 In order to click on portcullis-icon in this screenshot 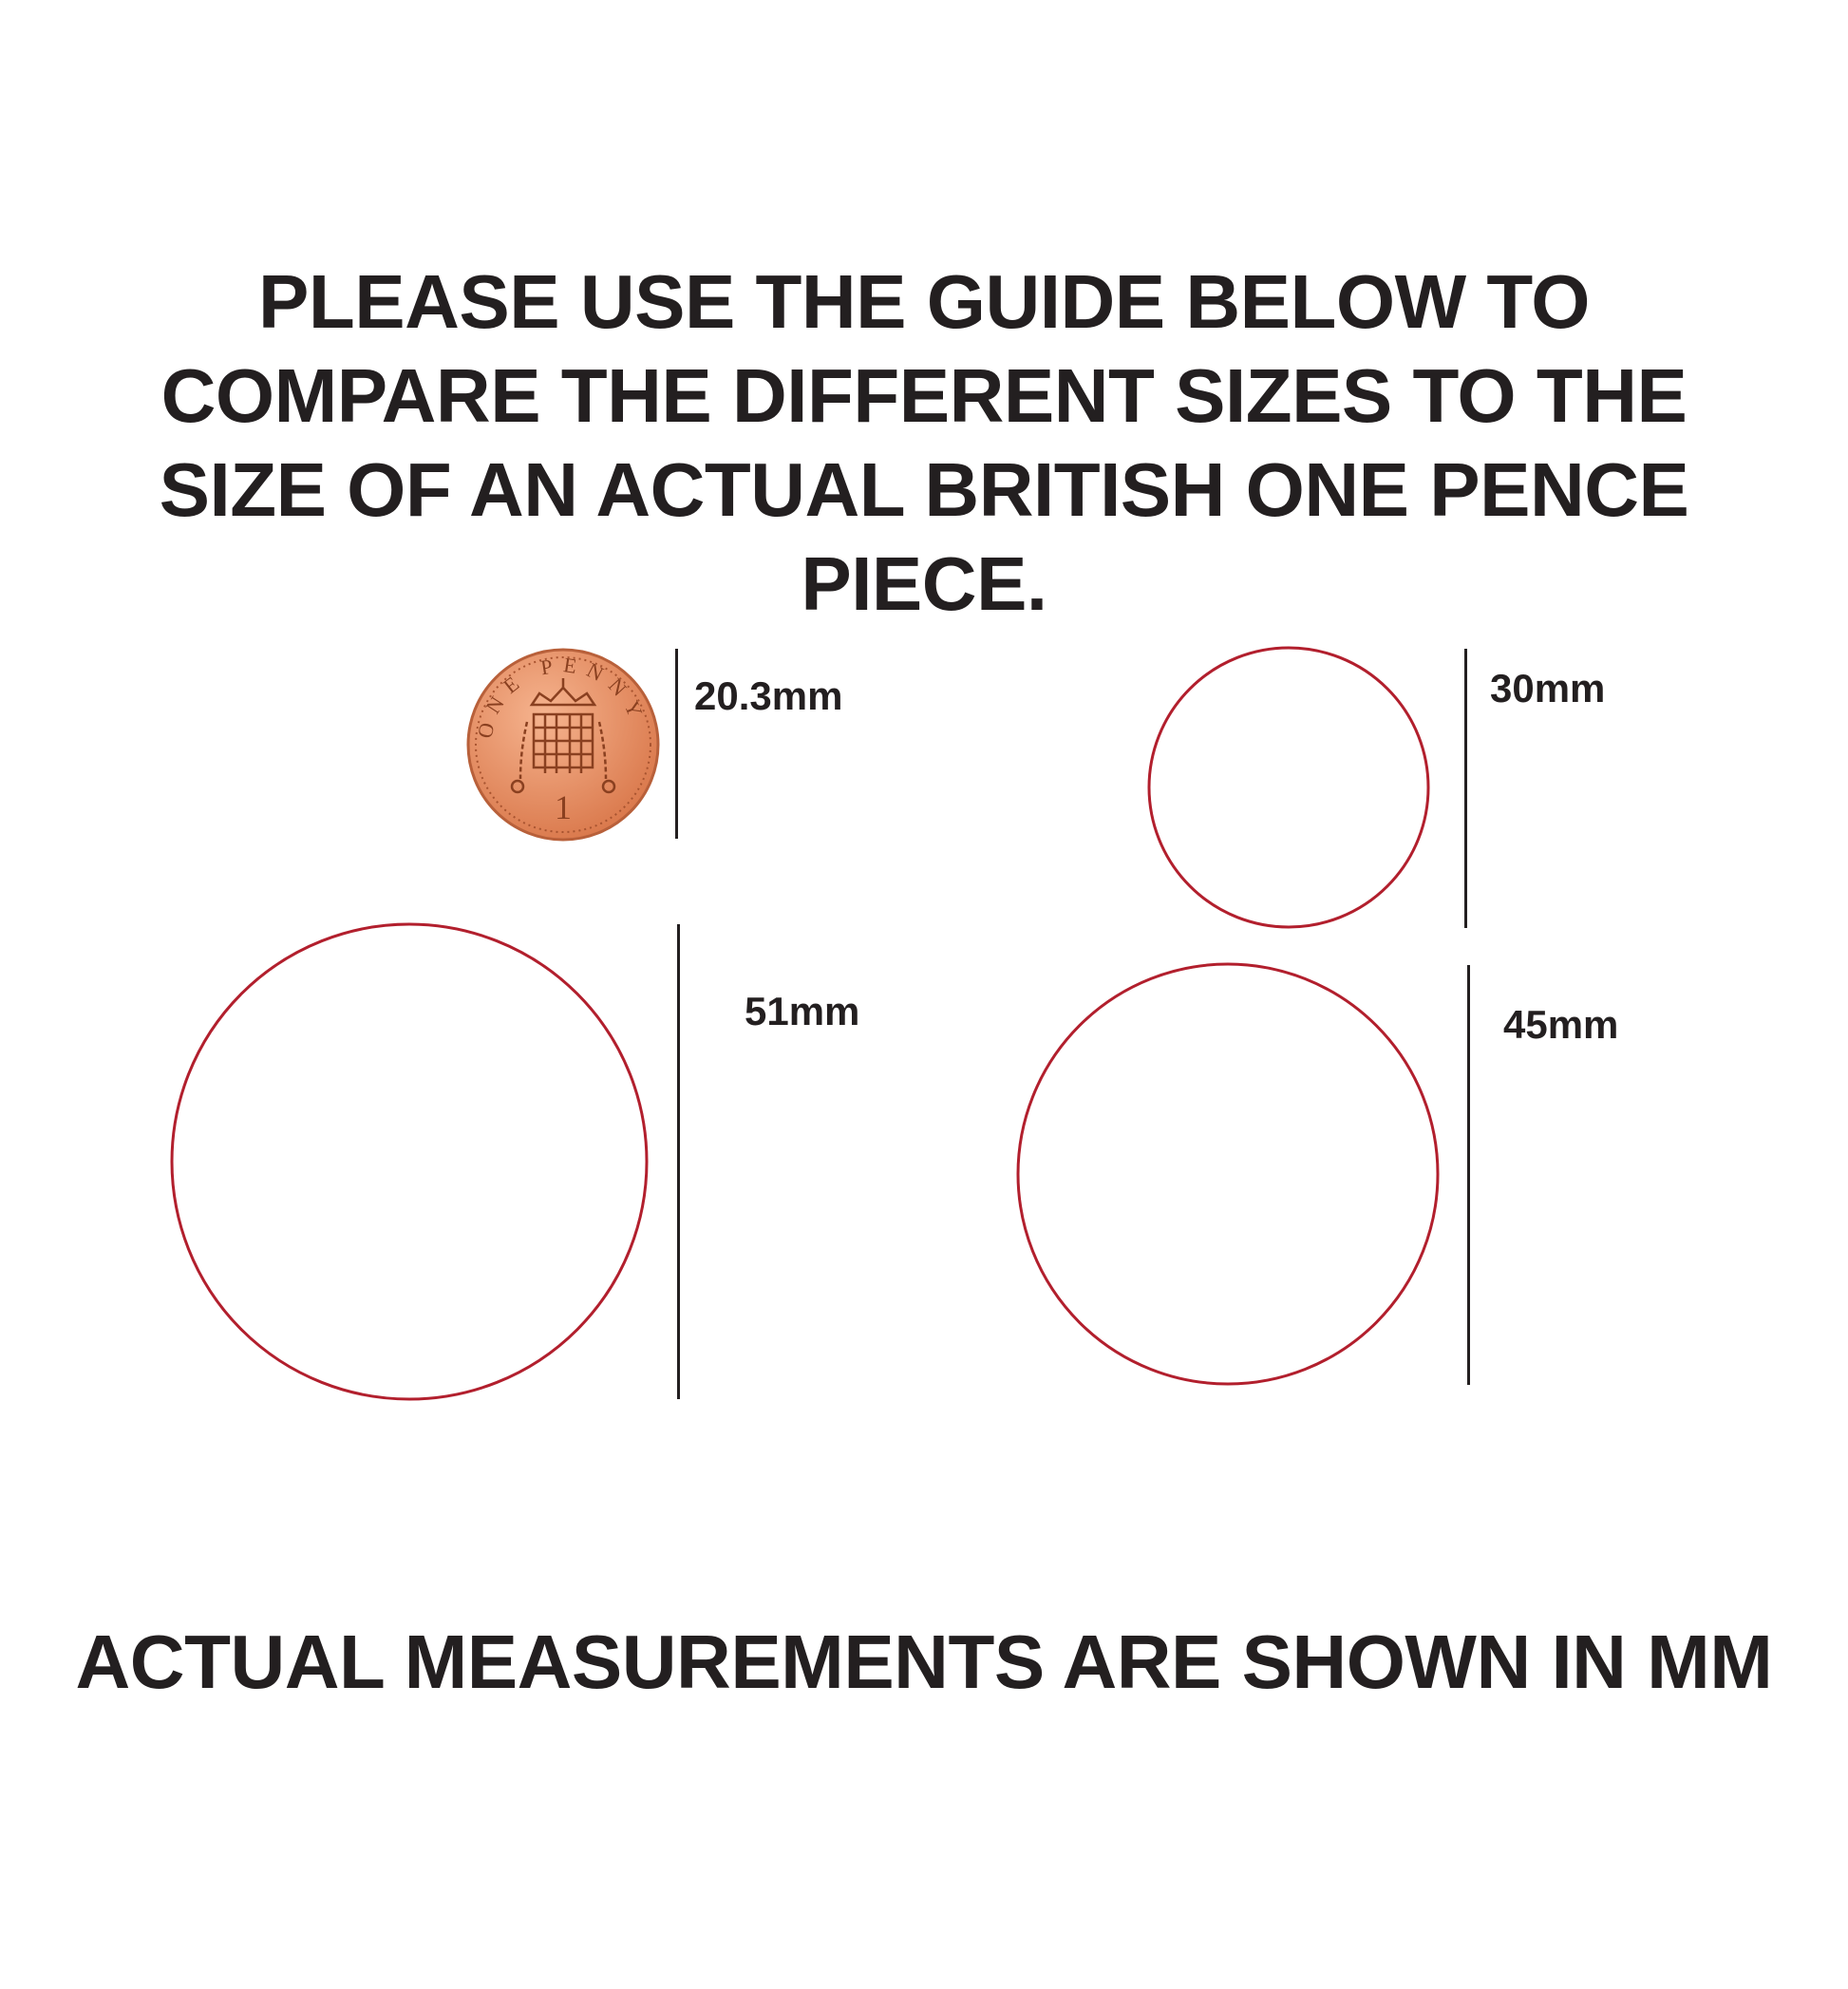, I will do `click(563, 736)`.